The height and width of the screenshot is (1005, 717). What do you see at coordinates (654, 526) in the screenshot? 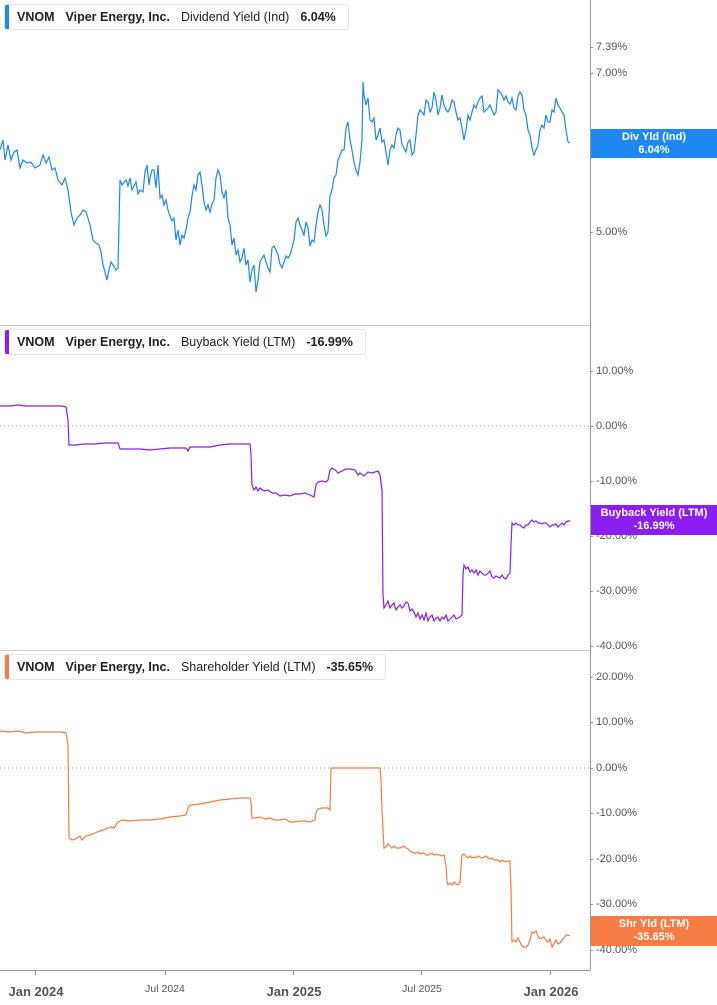
I see `flag-value: -16.99%` at bounding box center [654, 526].